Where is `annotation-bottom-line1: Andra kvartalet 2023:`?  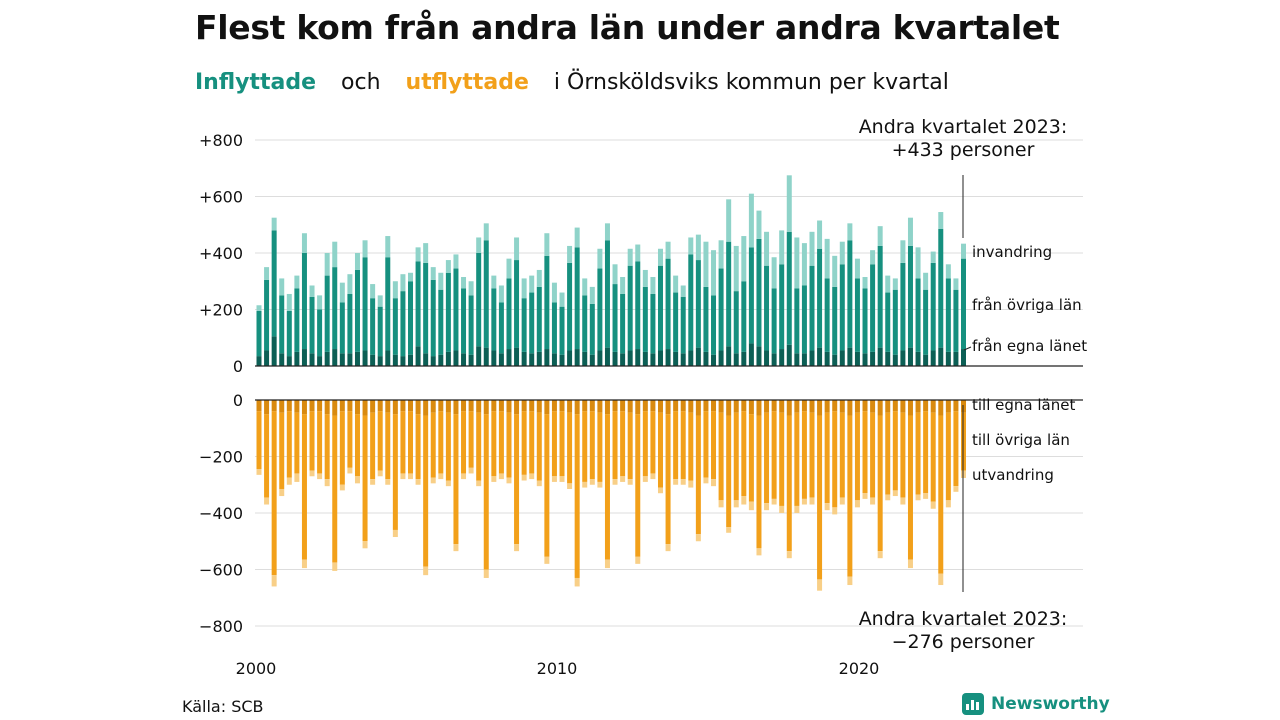 annotation-bottom-line1: Andra kvartalet 2023: is located at coordinates (963, 619).